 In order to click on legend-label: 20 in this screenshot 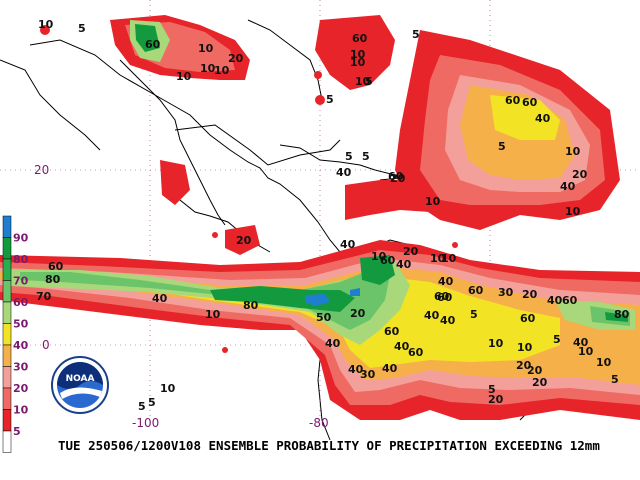, I will do `click(21, 388)`.